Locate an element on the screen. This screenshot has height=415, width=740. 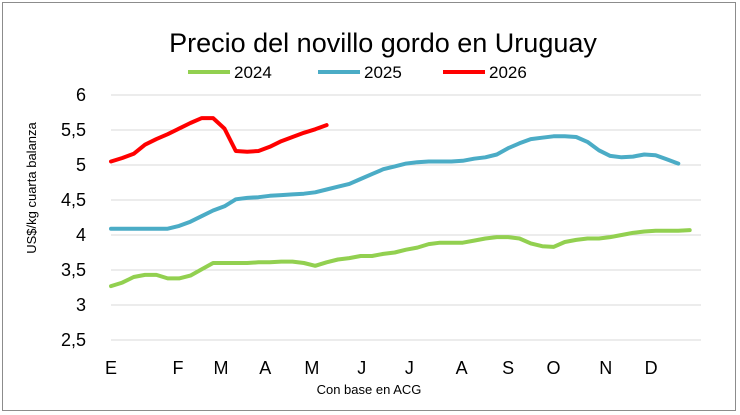
y-axis-ticks: 6 5,5 5 4,5 4 3,5 3 2,5 is located at coordinates (73, 217).